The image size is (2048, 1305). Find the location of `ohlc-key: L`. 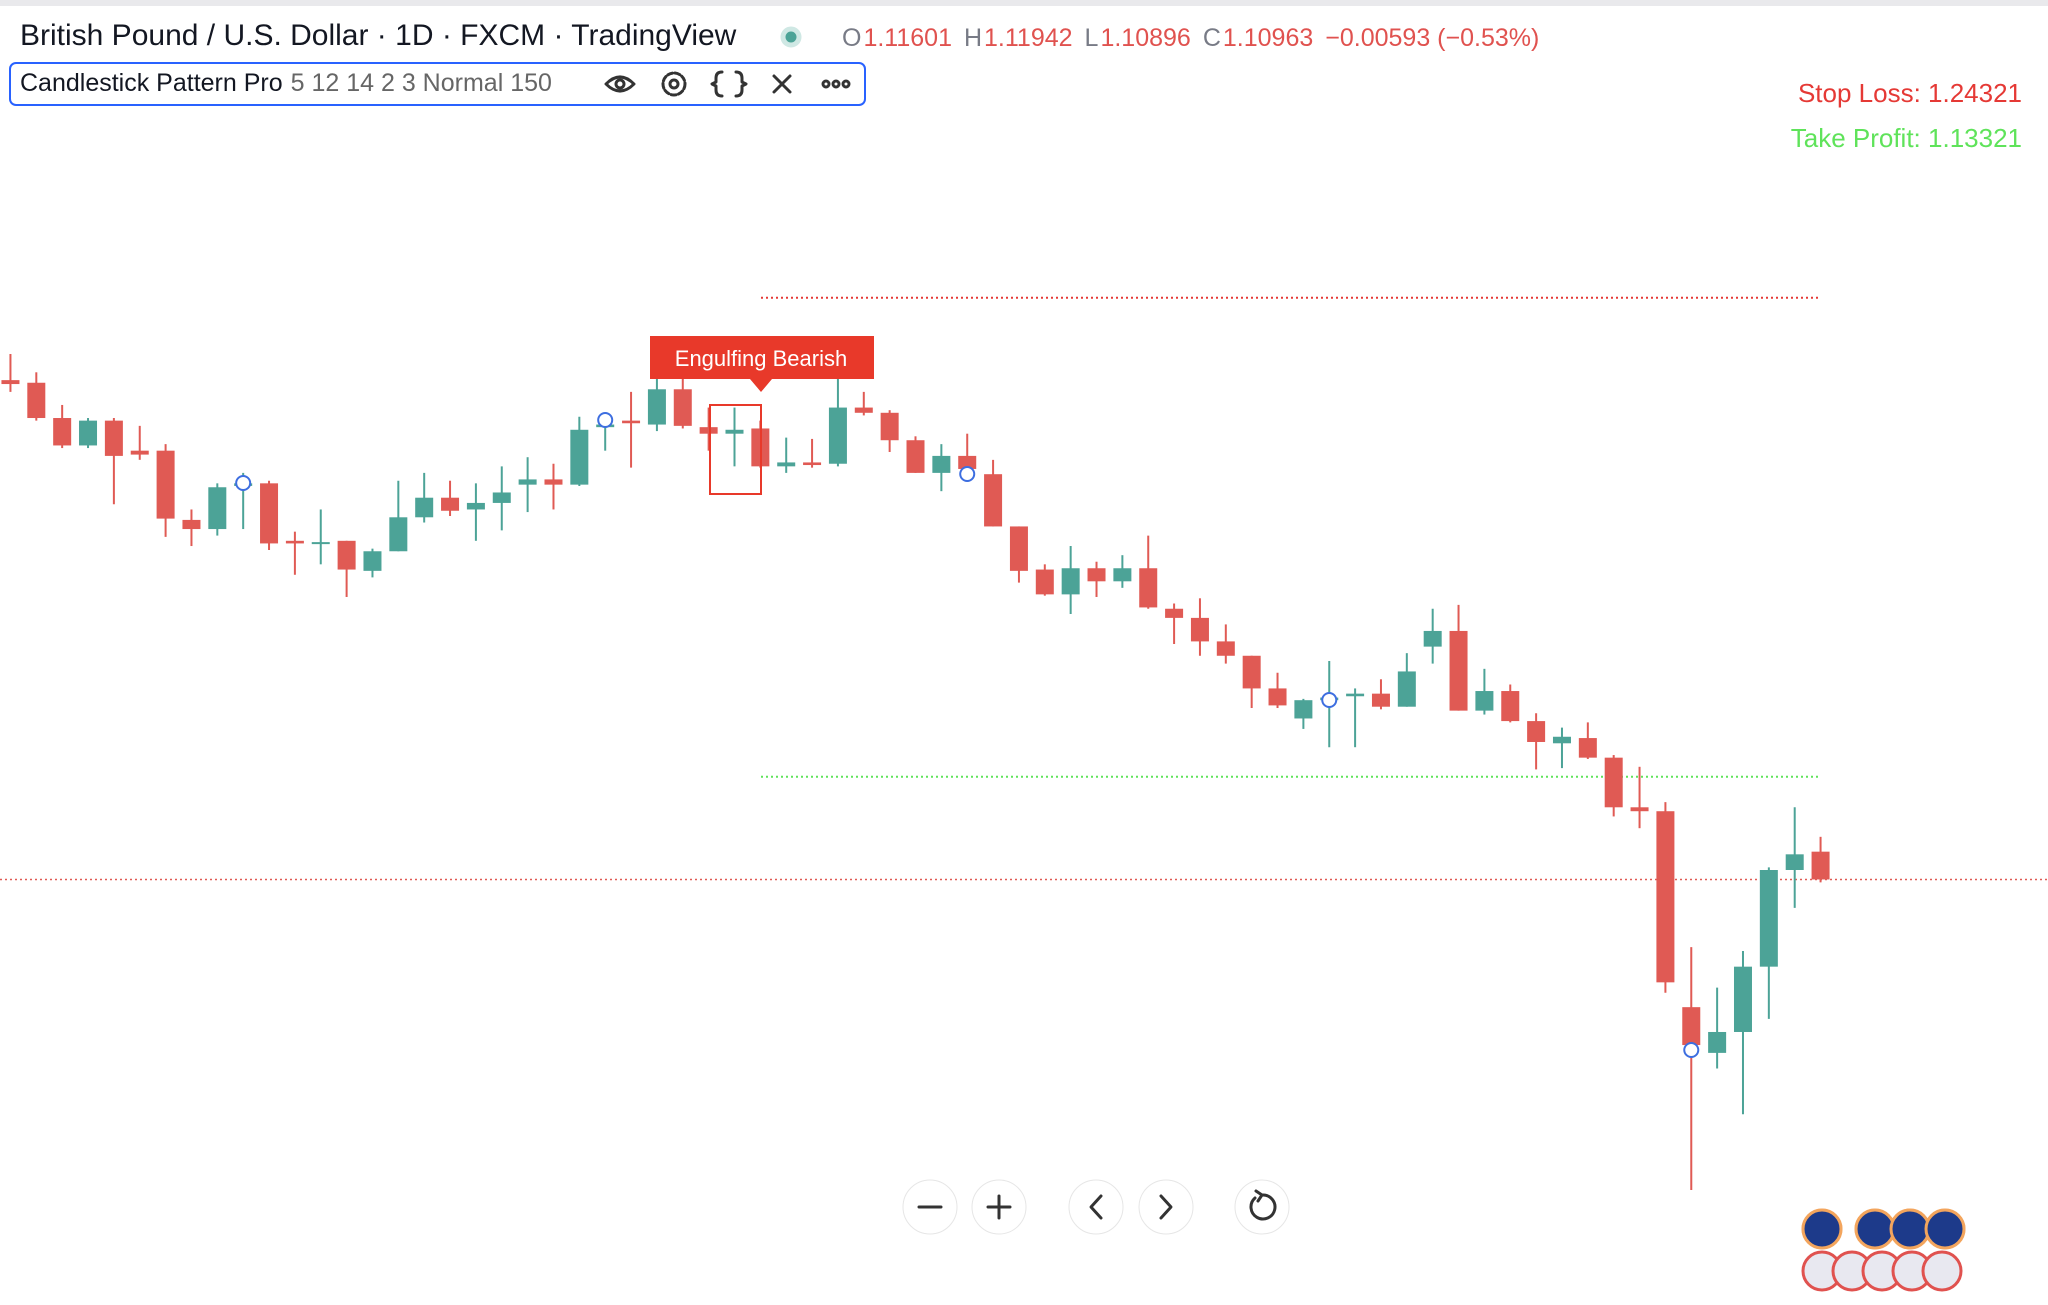

ohlc-key: L is located at coordinates (1092, 38).